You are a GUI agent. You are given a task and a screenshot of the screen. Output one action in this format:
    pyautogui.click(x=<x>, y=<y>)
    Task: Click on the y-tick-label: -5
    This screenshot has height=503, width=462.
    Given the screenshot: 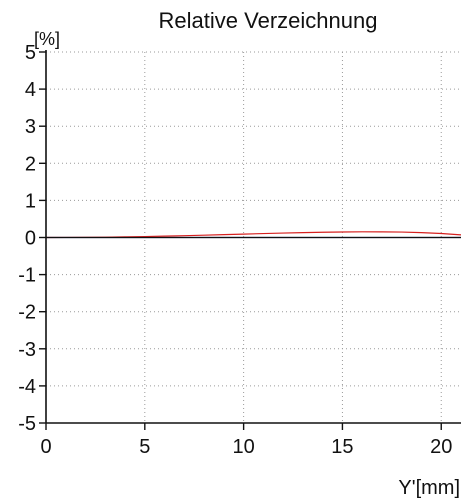 What is the action you would take?
    pyautogui.click(x=27, y=424)
    